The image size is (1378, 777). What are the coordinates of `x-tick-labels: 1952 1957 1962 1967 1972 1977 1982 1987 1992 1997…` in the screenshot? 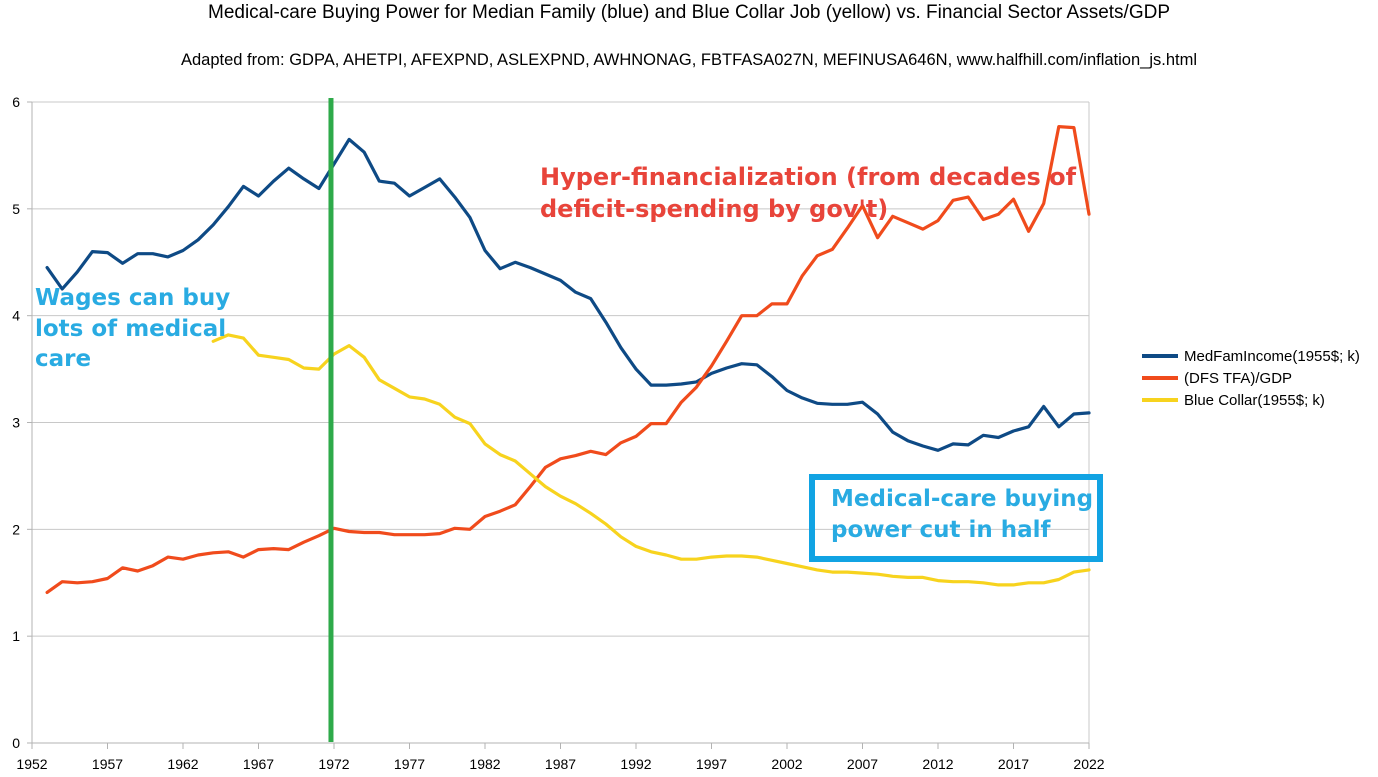 It's located at (560, 764).